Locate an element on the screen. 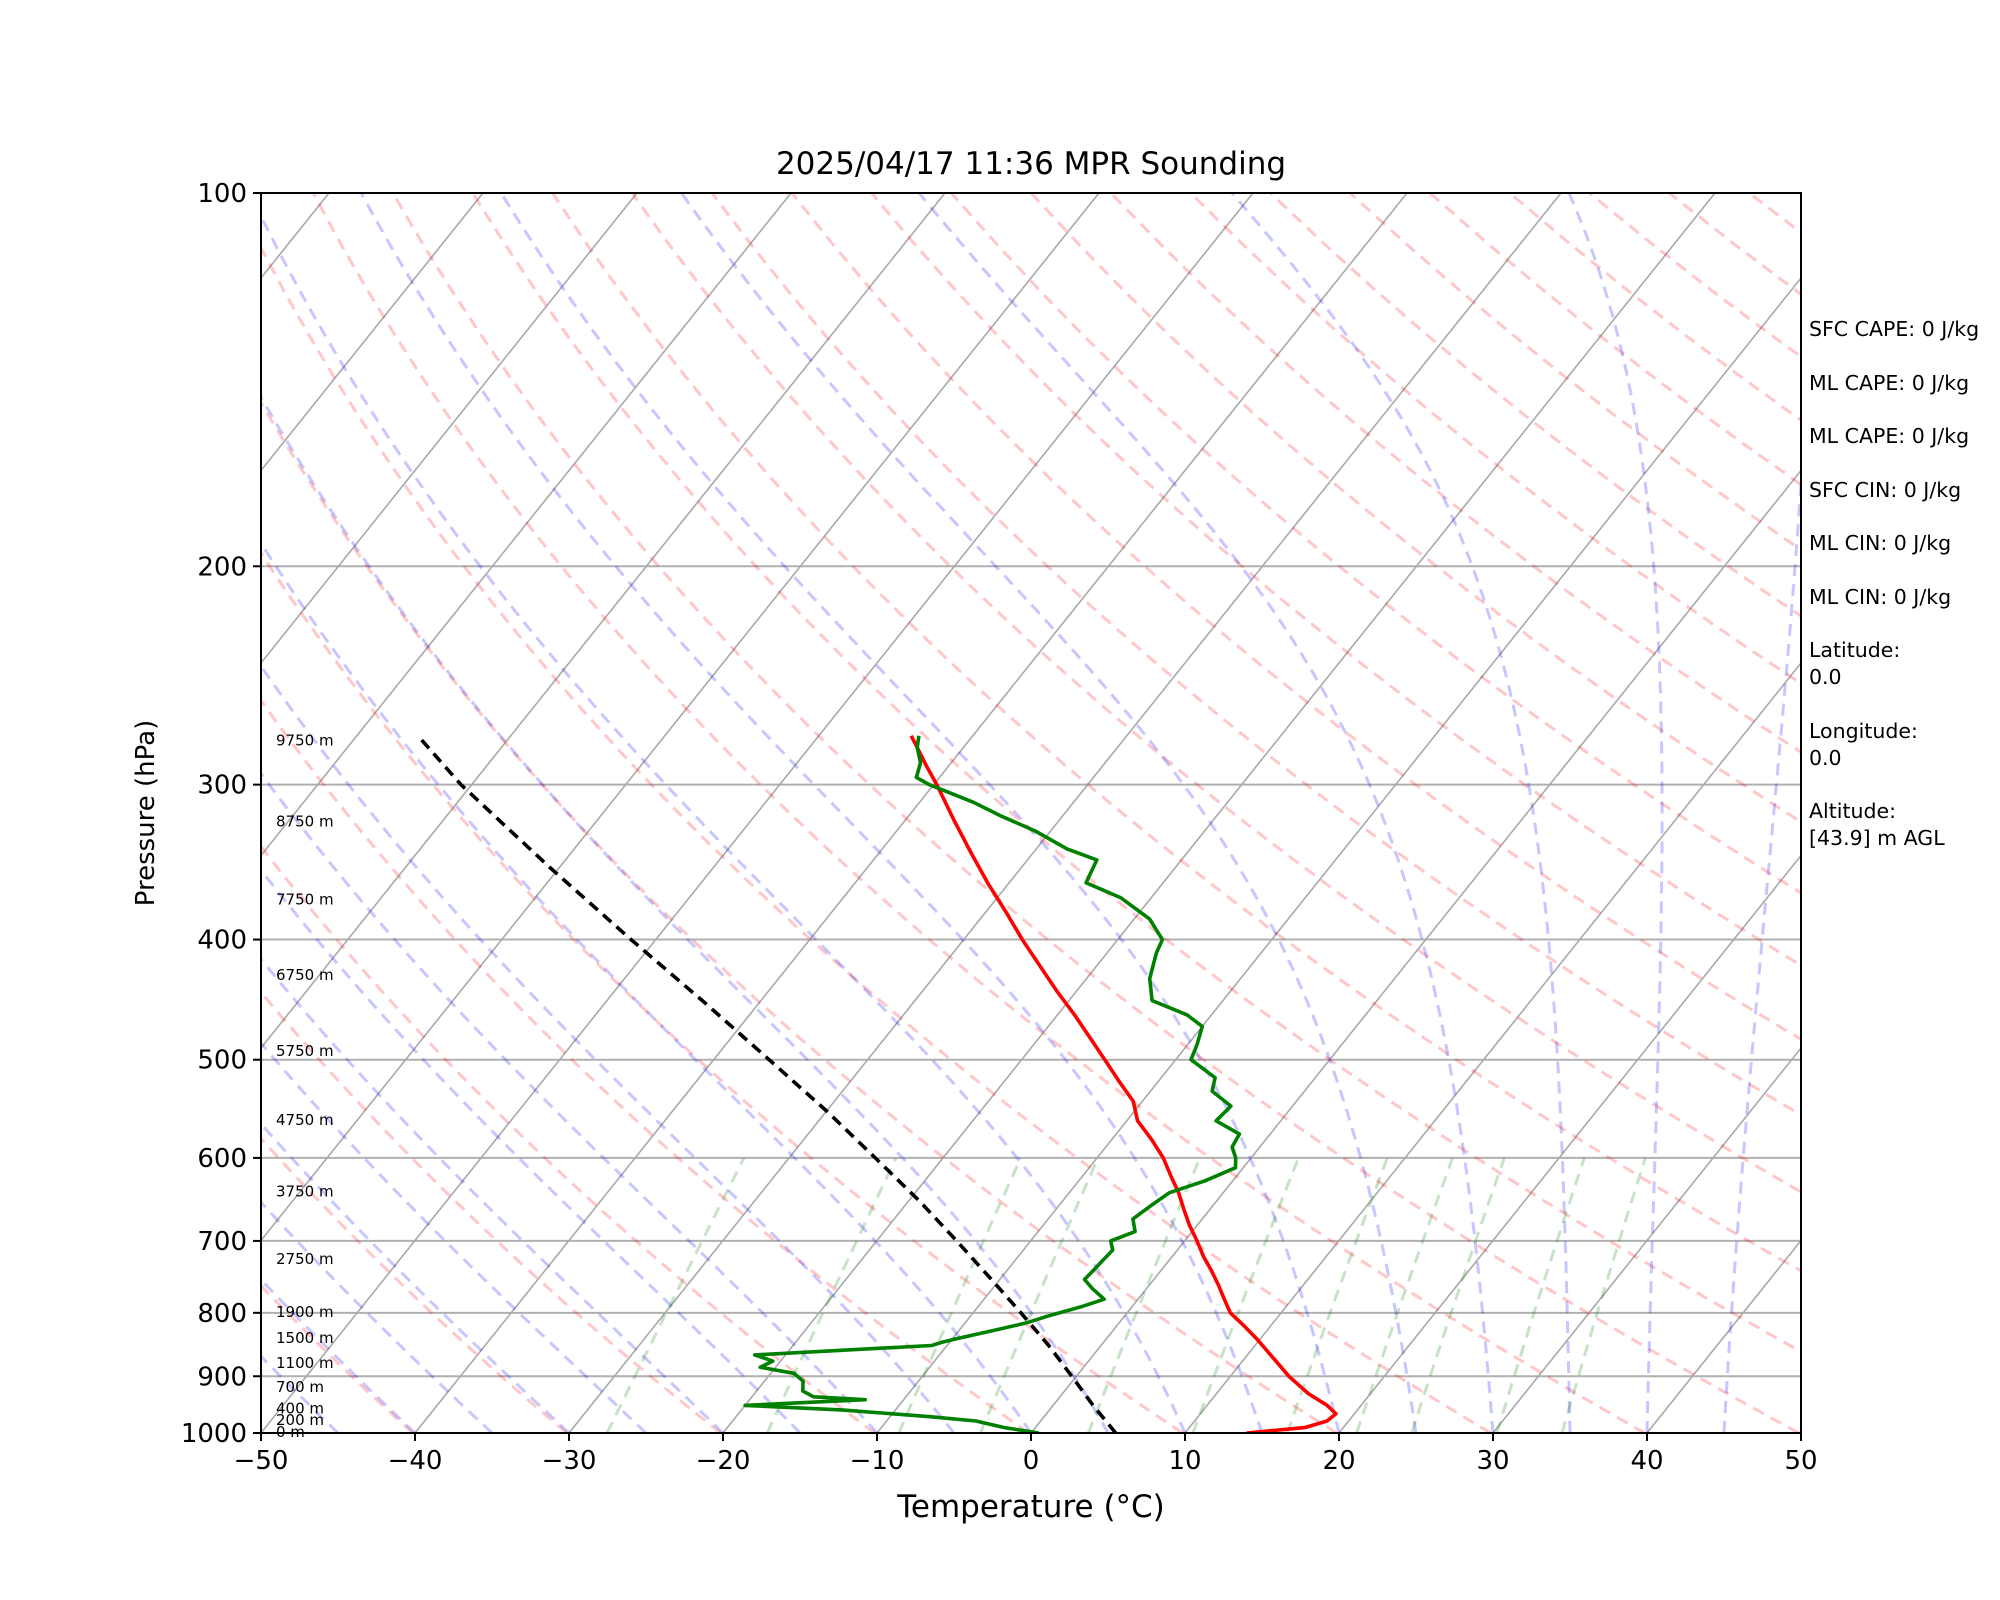 Image resolution: width=2000 pixels, height=1600 pixels. x-tick-label: −20 is located at coordinates (723, 1461).